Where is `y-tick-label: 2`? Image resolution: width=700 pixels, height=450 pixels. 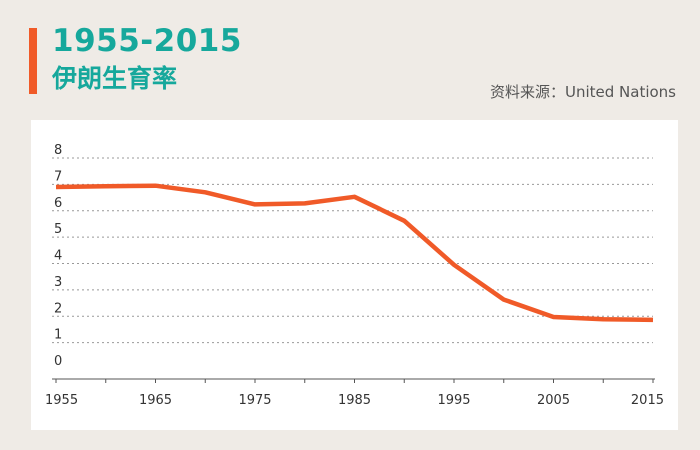 y-tick-label: 2 is located at coordinates (58, 308).